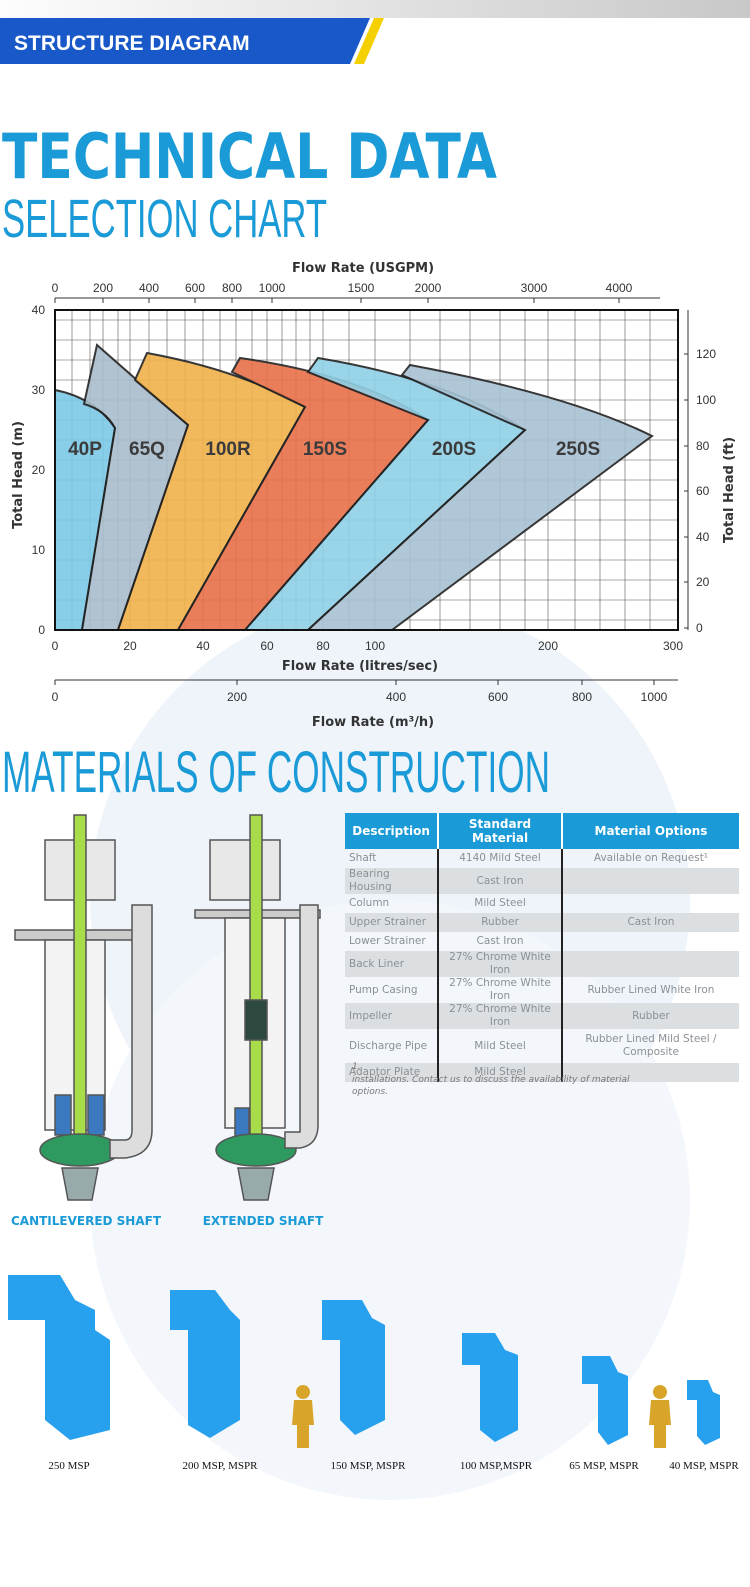 The width and height of the screenshot is (750, 1587). What do you see at coordinates (39, 470) in the screenshot?
I see `tick-label: 20` at bounding box center [39, 470].